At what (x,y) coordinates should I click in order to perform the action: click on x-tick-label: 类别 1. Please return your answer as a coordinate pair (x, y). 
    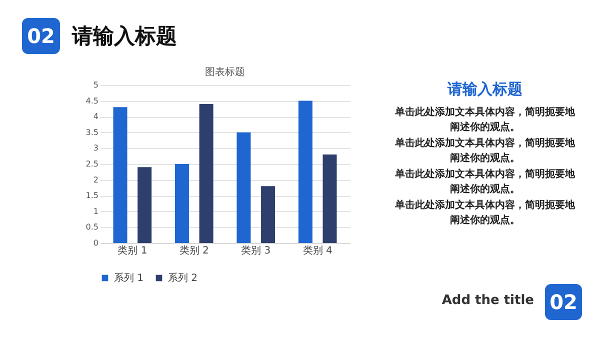
    Looking at the image, I should click on (133, 250).